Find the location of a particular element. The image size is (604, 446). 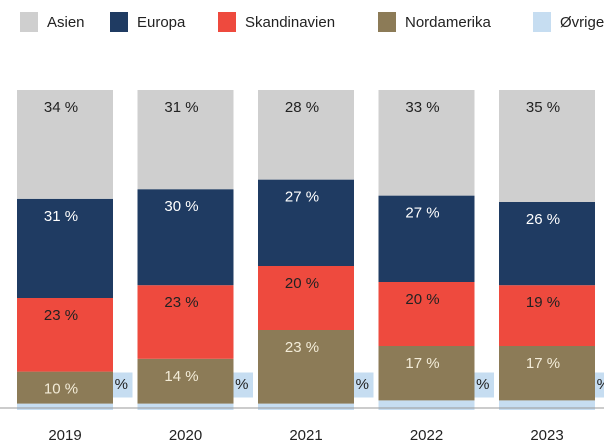

x-tick-label: 2020 is located at coordinates (185, 435).